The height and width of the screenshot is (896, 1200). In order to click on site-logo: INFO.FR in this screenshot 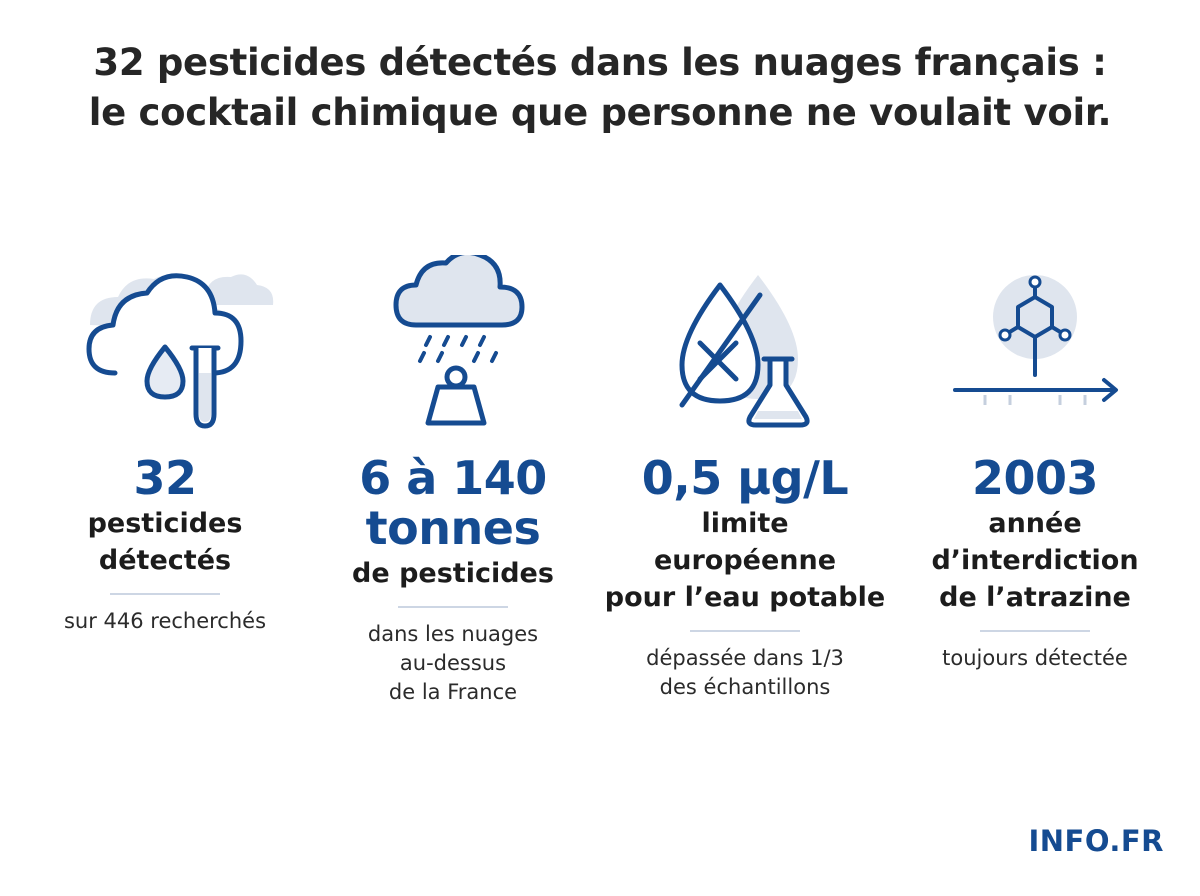, I will do `click(1096, 841)`.